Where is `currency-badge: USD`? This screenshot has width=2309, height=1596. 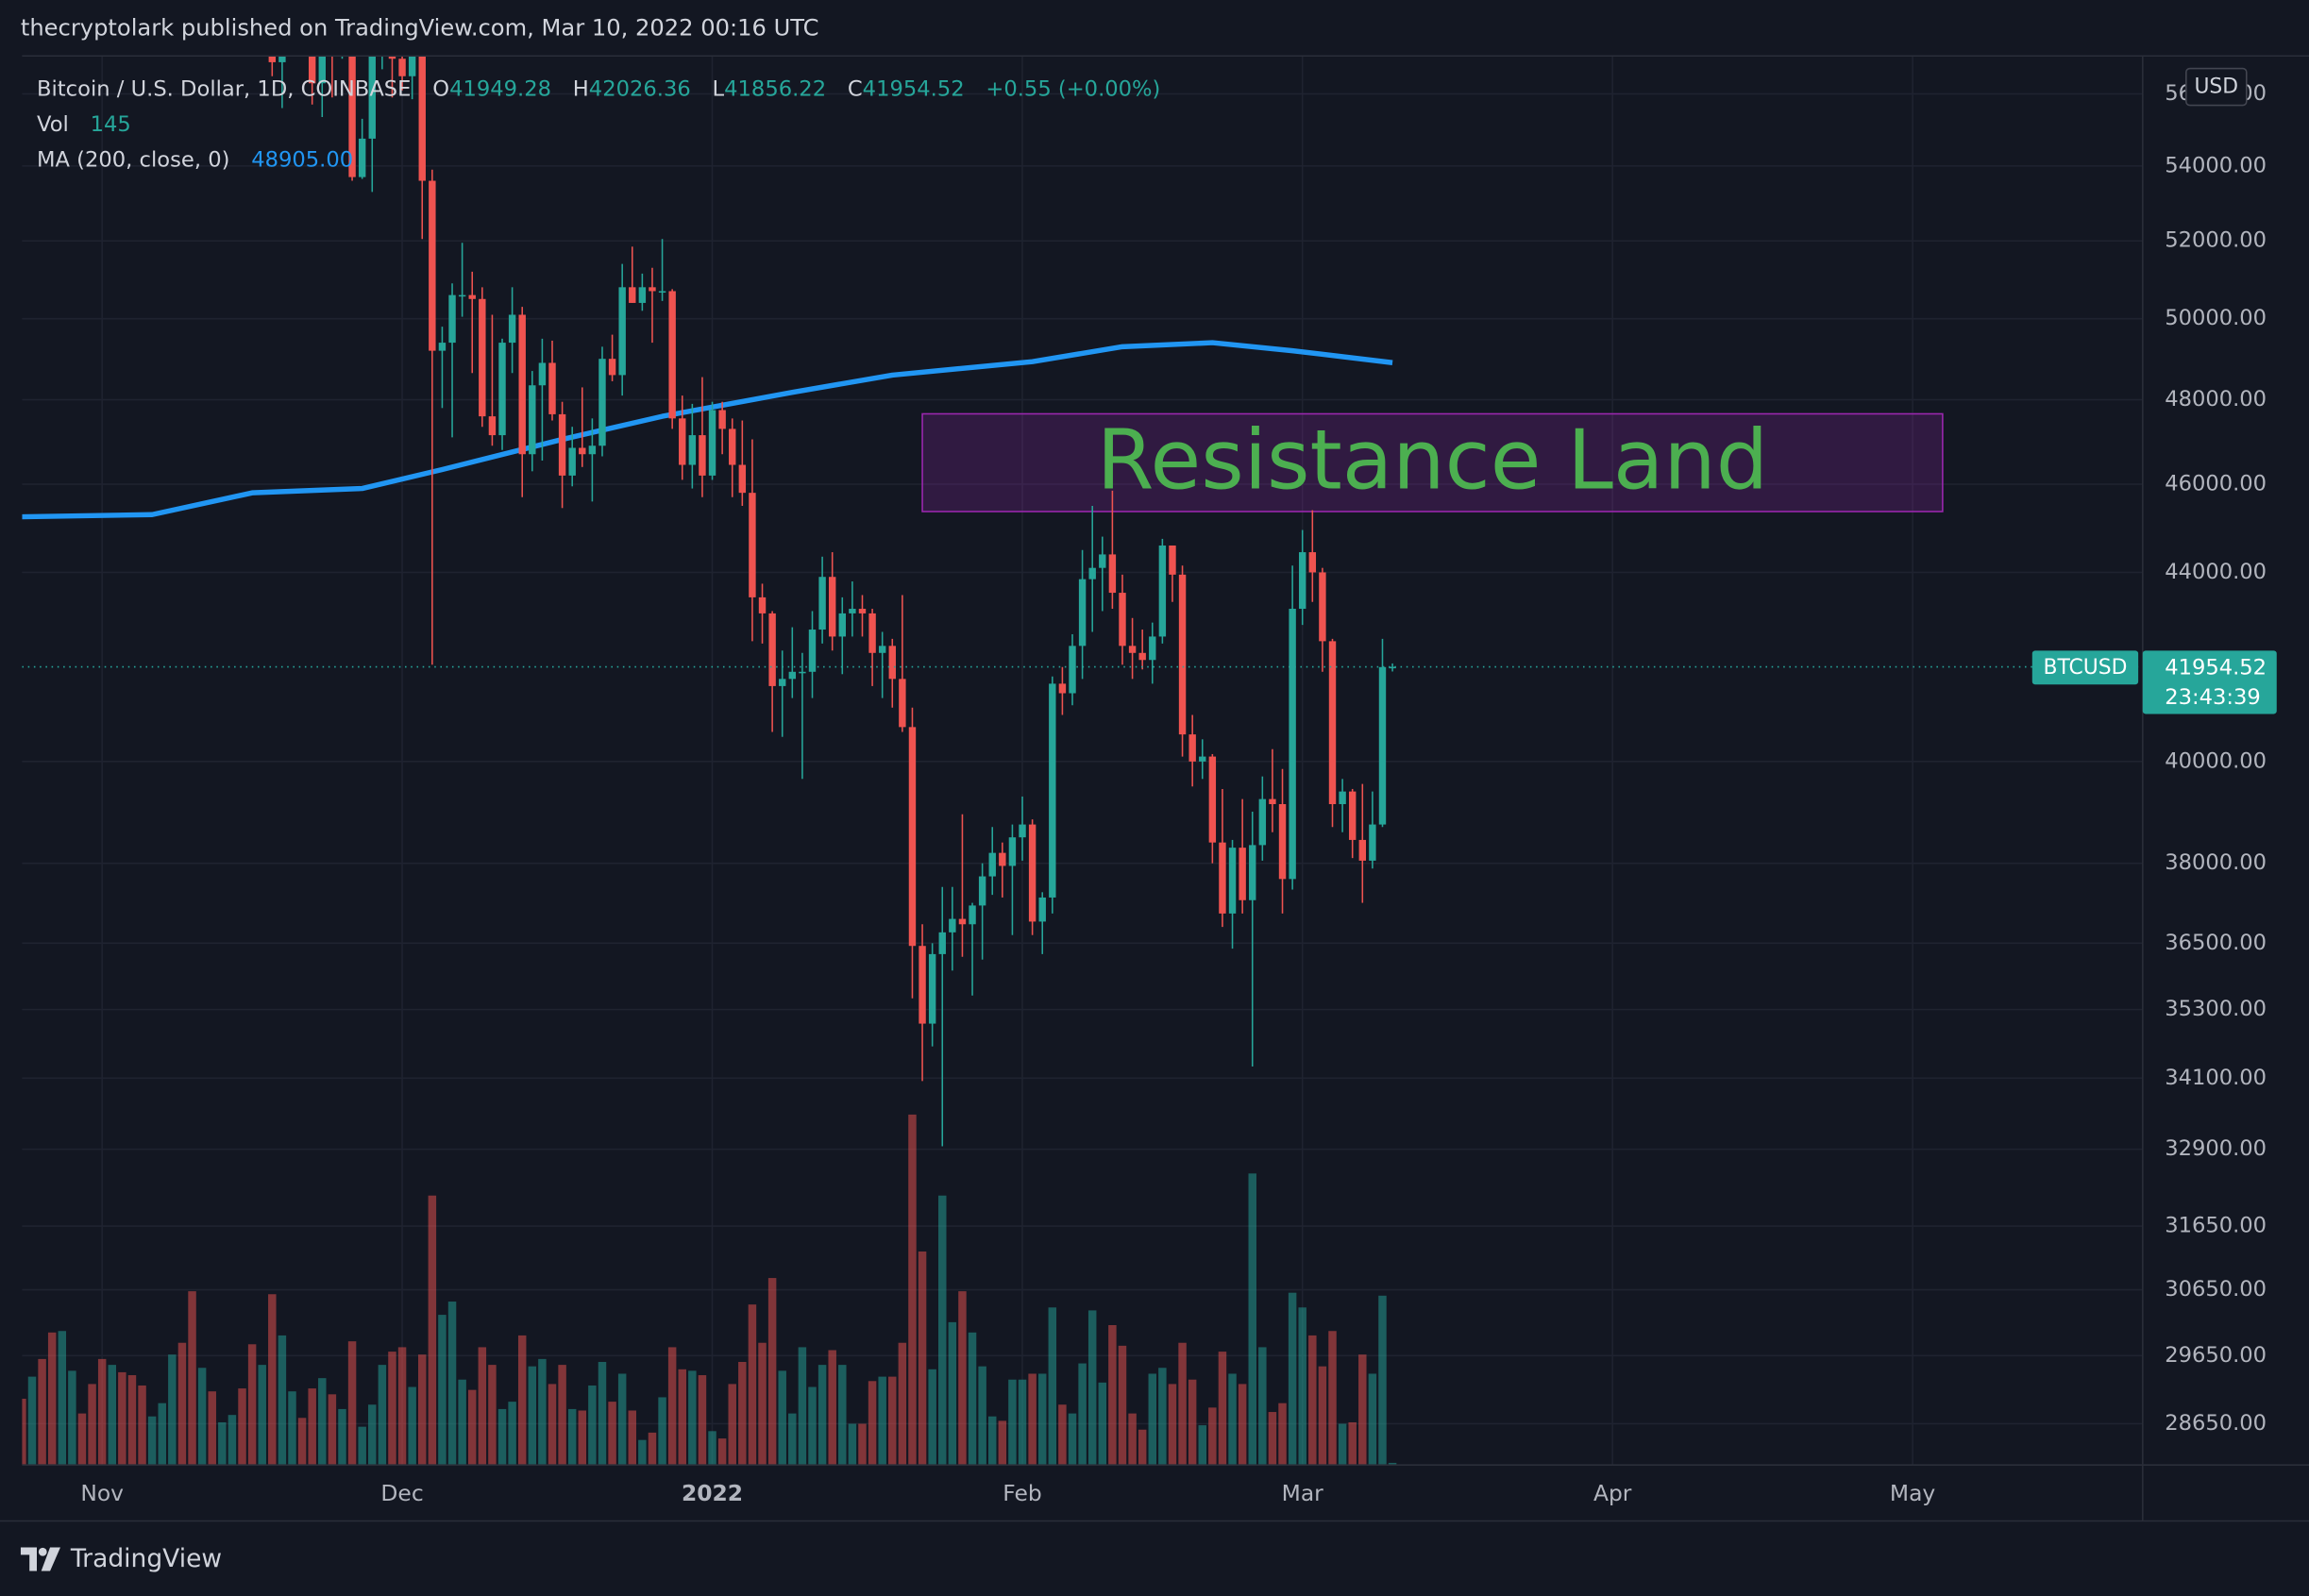
currency-badge: USD is located at coordinates (2216, 87).